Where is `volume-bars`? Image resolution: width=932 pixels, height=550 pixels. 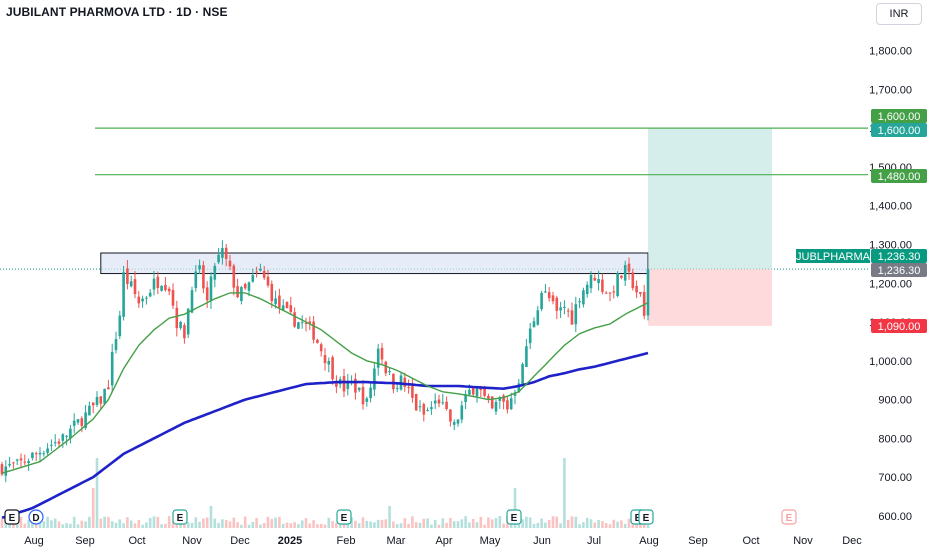 volume-bars is located at coordinates (325, 493).